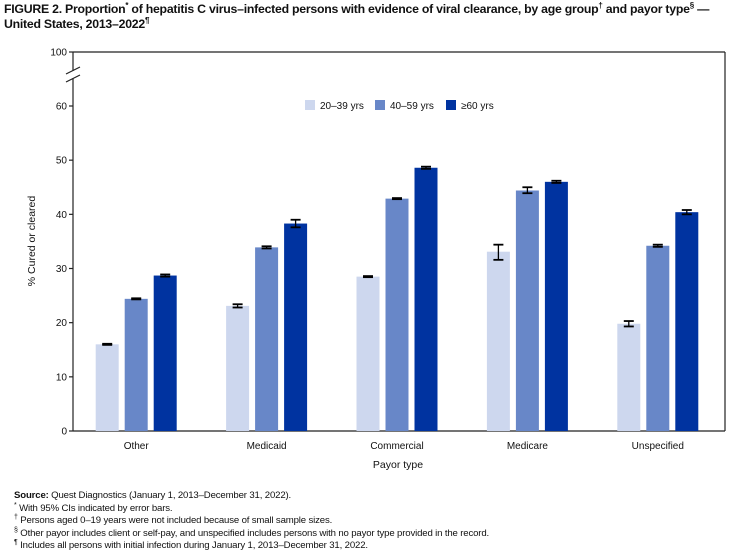 The width and height of the screenshot is (753, 555). What do you see at coordinates (16, 543) in the screenshot?
I see `footnote-mark: ¶` at bounding box center [16, 543].